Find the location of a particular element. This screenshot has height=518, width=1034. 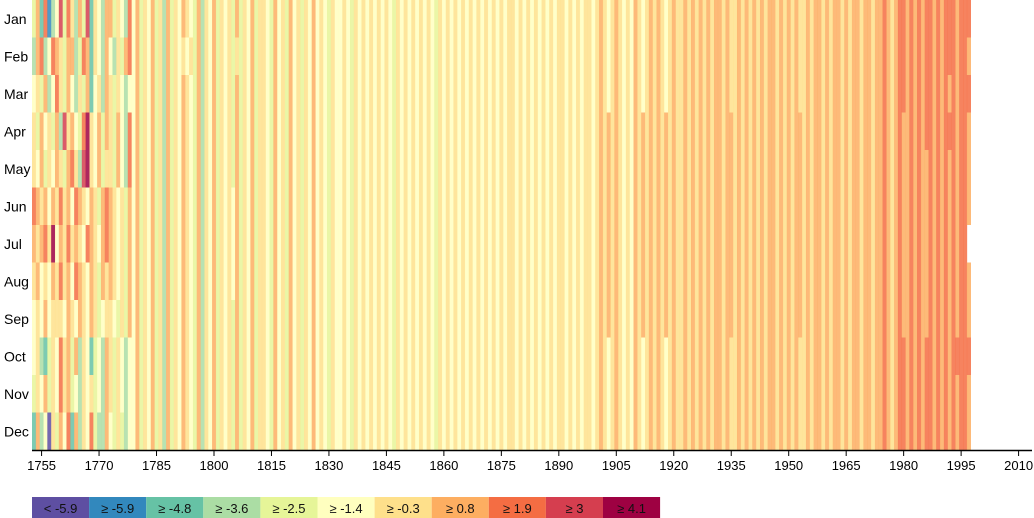

legend-swatch is located at coordinates (175, 507).